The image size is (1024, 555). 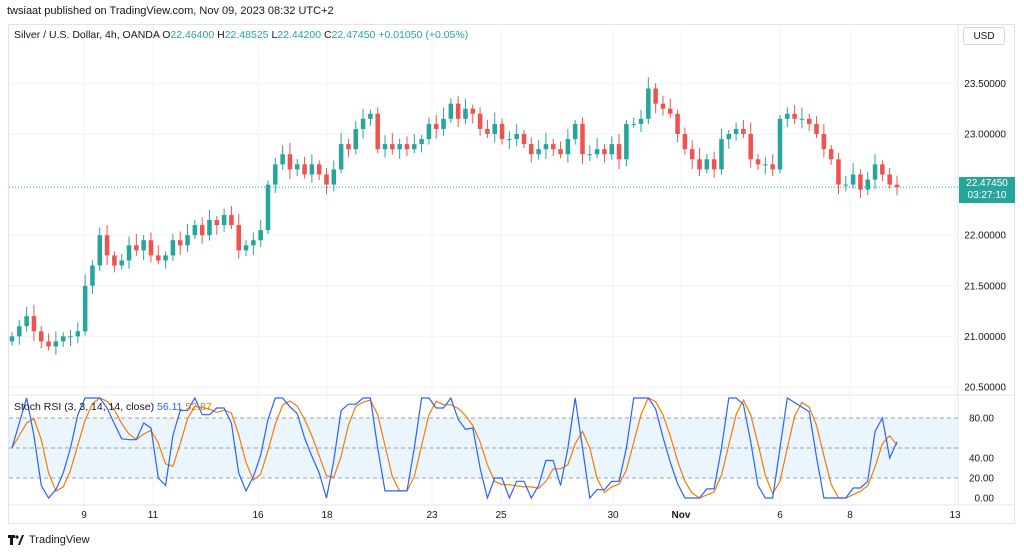 What do you see at coordinates (780, 515) in the screenshot?
I see `time-axis-label: 6` at bounding box center [780, 515].